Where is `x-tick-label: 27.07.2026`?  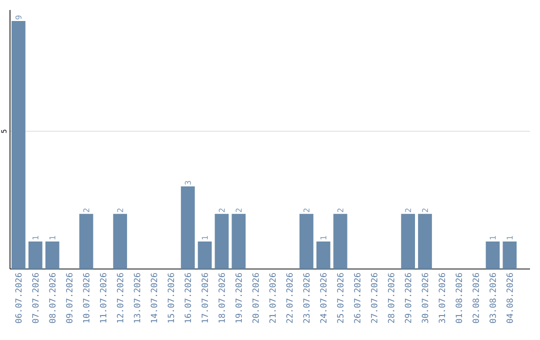
x-tick-label: 27.07.2026 is located at coordinates (374, 298).